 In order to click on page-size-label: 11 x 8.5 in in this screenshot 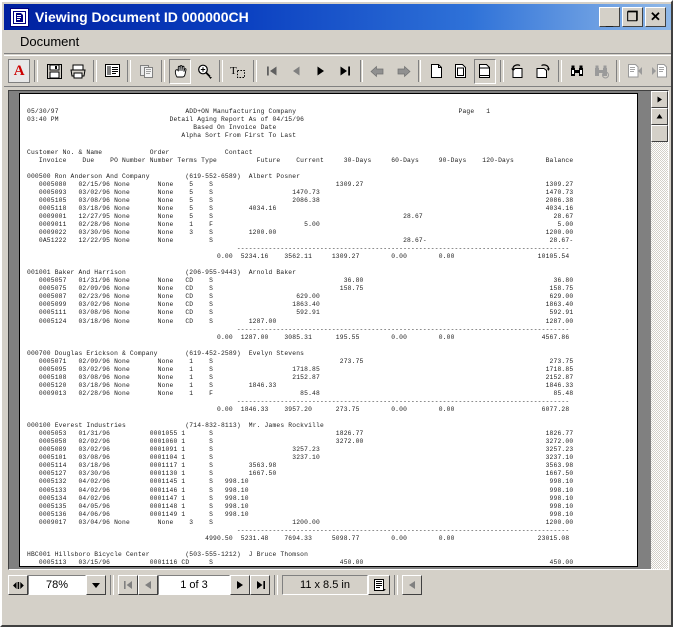, I will do `click(325, 585)`.